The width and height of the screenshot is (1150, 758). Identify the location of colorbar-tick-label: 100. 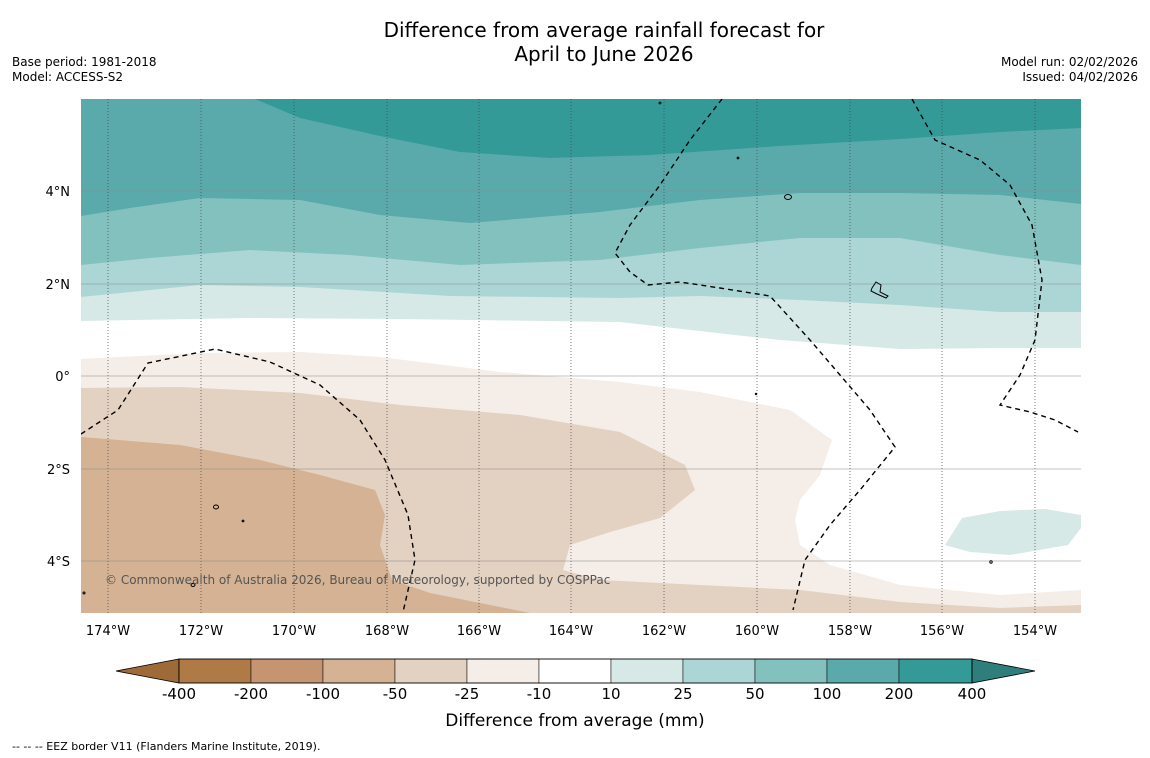
(827, 694).